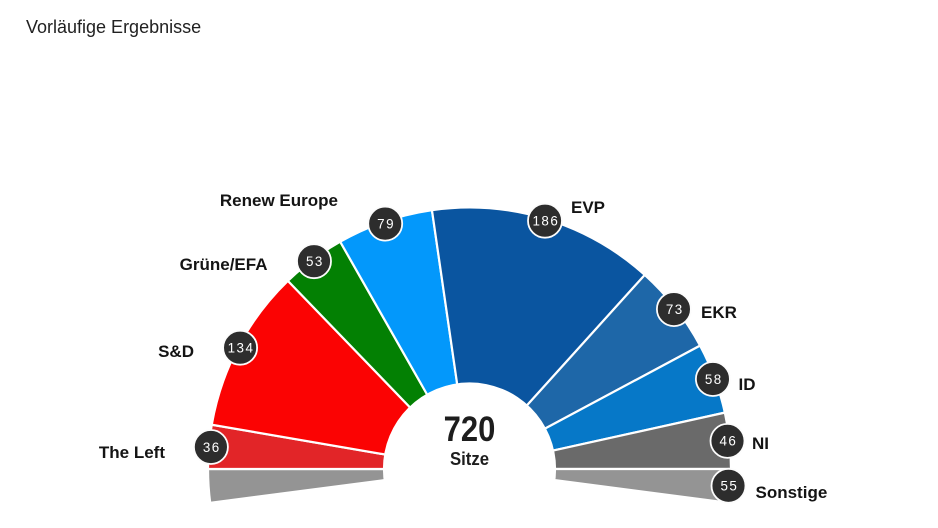  What do you see at coordinates (714, 379) in the screenshot?
I see `svg-text: 58` at bounding box center [714, 379].